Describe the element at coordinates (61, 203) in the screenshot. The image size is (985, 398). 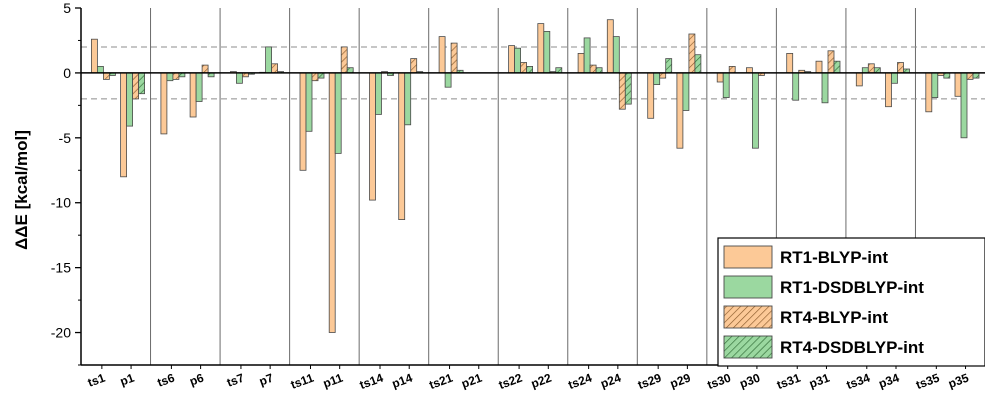
I see `y-tick-label: -10` at that location.